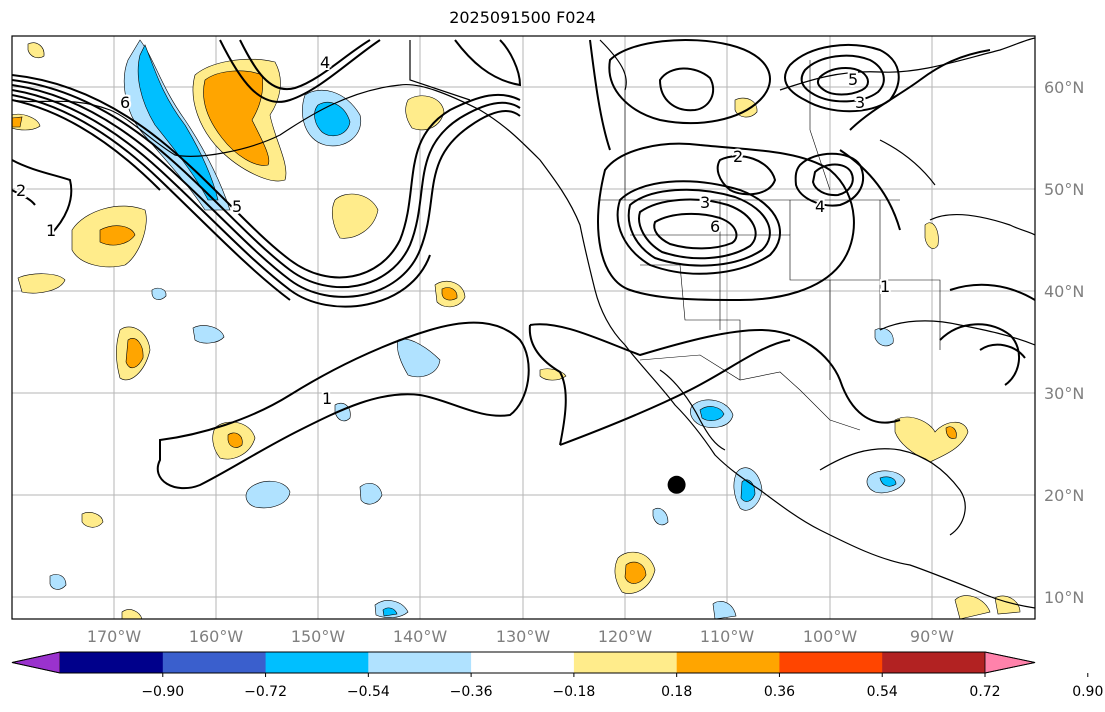 The image size is (1105, 712). What do you see at coordinates (36, 662) in the screenshot?
I see `colorbar-extend-low` at bounding box center [36, 662].